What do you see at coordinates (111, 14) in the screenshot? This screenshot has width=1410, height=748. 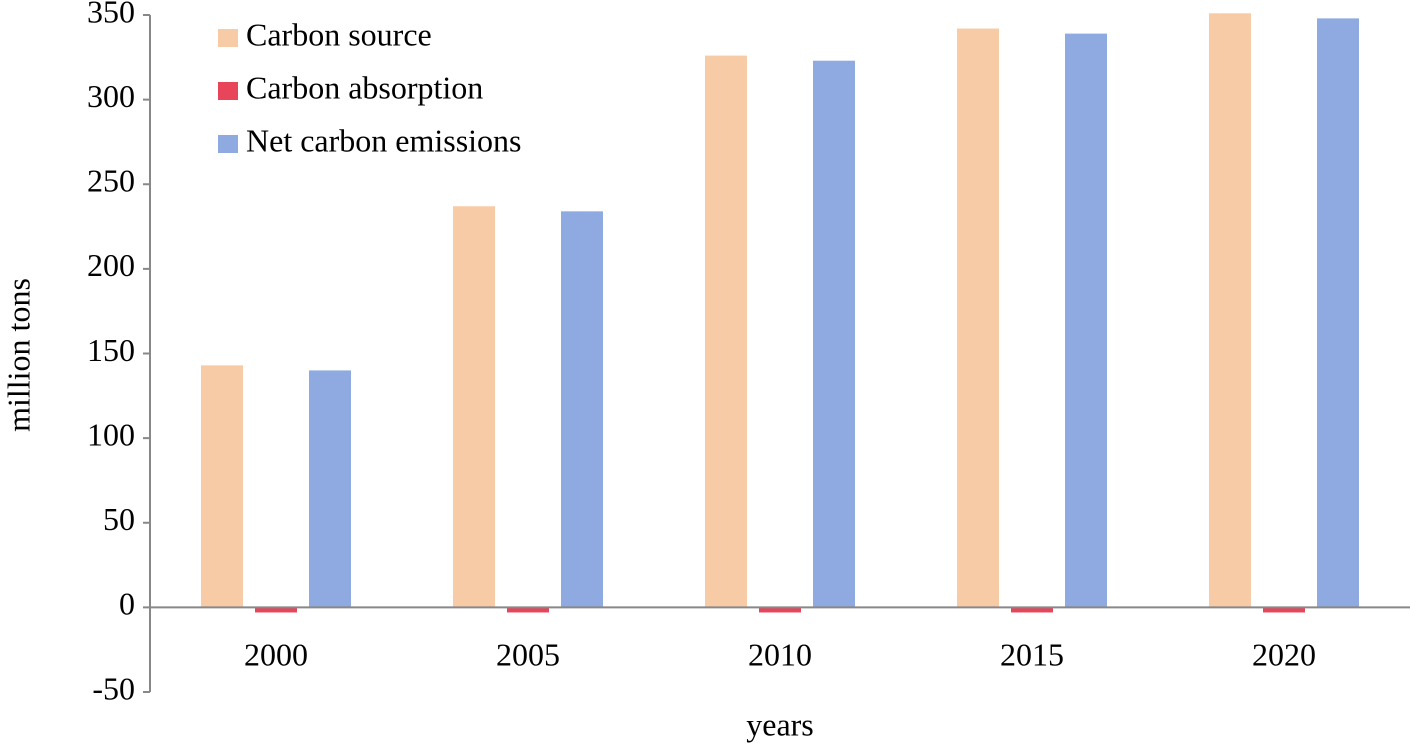 I see `y-tick-label: 350` at bounding box center [111, 14].